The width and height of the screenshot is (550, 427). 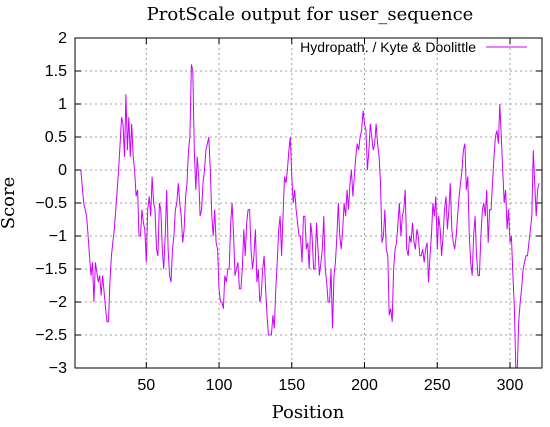 I want to click on y-tick-label: 0.5, so click(x=56, y=137).